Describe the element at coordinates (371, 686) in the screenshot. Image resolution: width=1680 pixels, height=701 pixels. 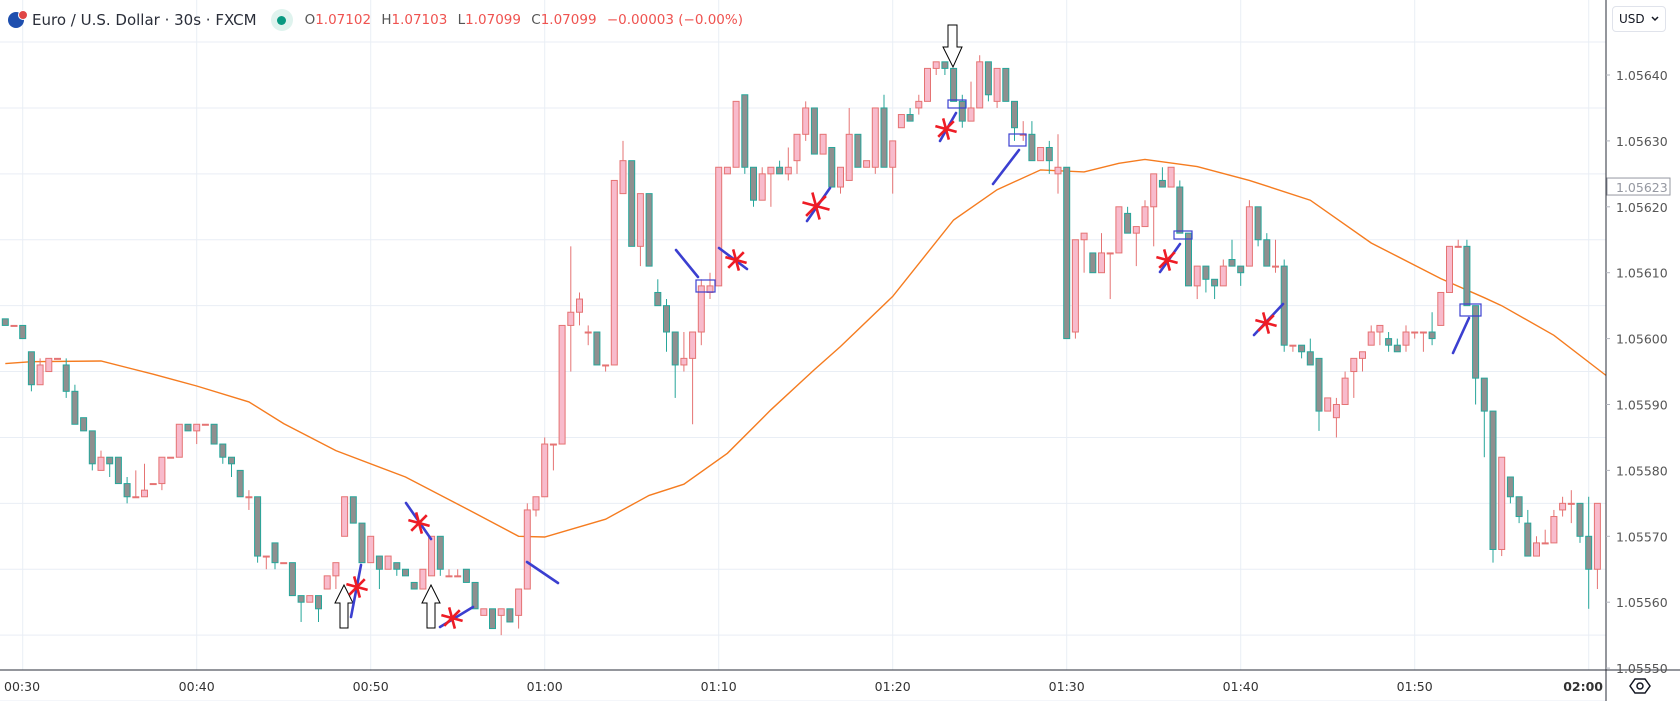
I see `time-tick-label: 00:50` at that location.